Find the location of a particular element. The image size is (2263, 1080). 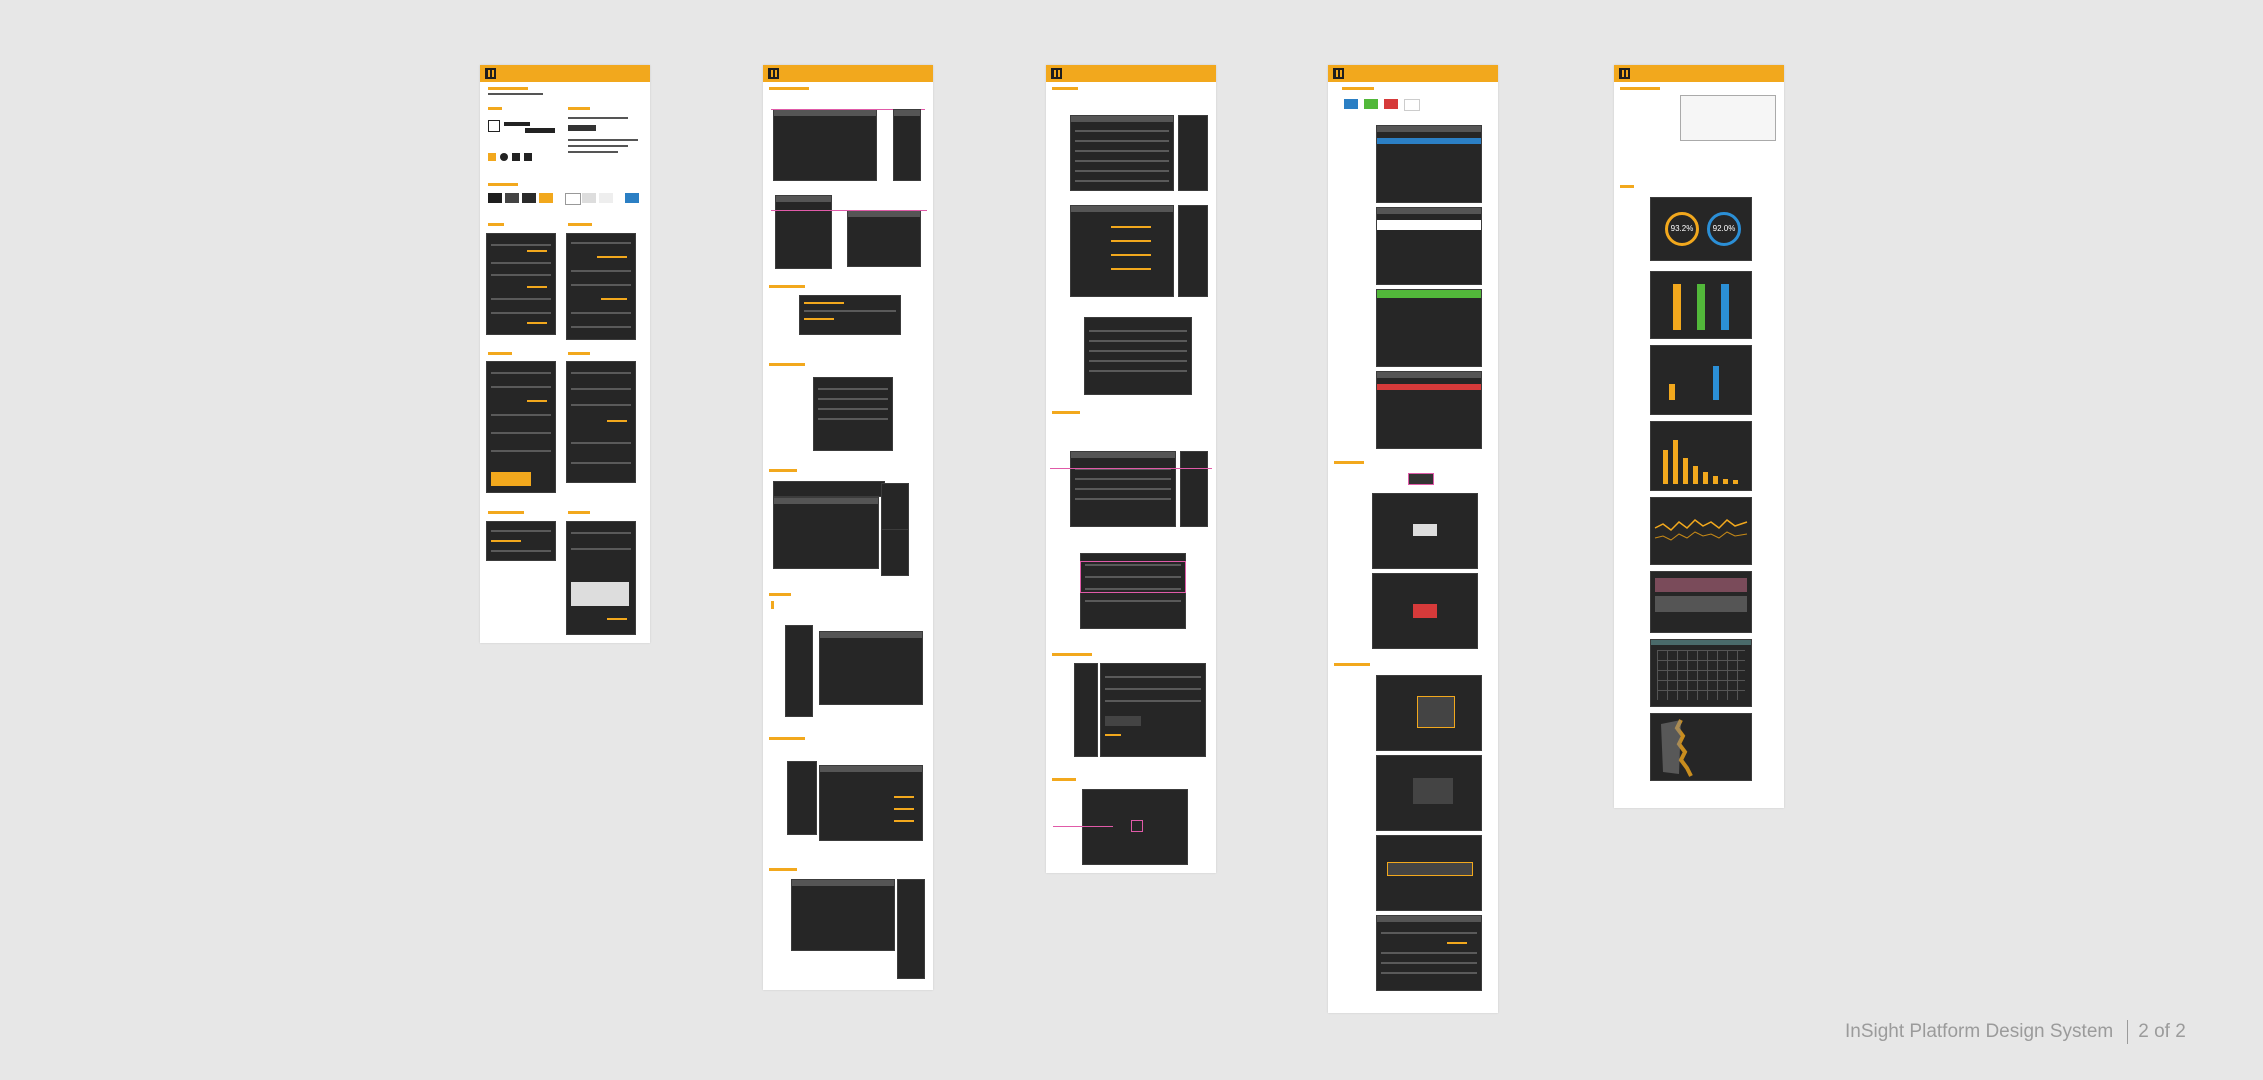

gauge-left-value: 93.2% is located at coordinates (1682, 228).